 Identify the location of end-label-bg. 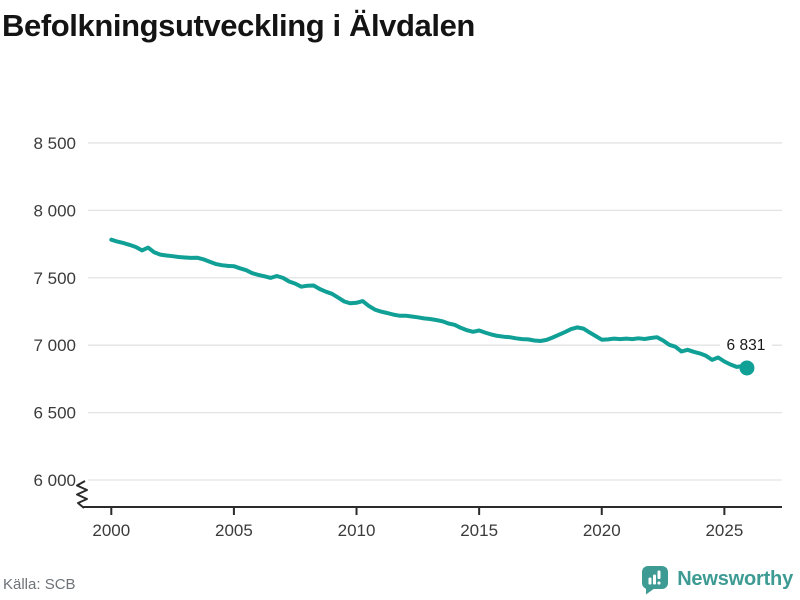
(745, 344).